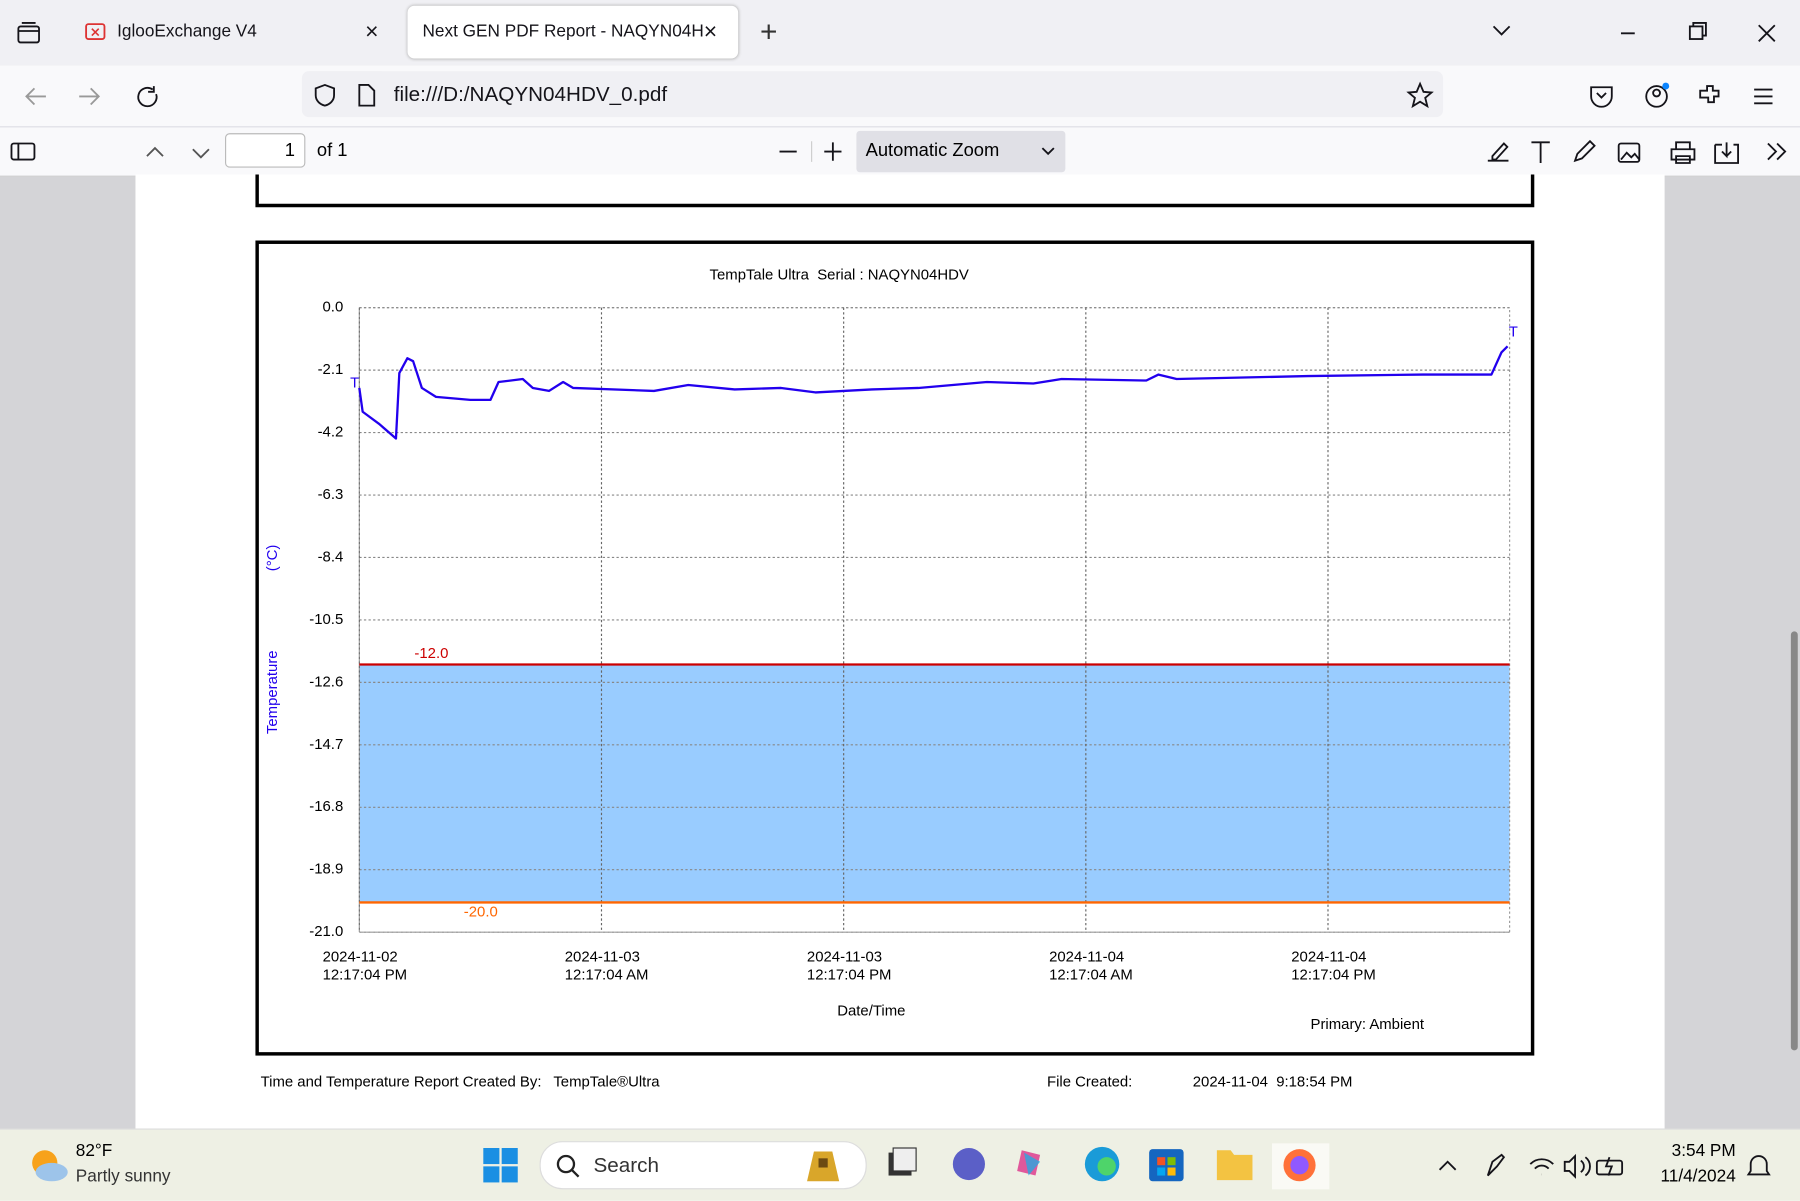 Image resolution: width=1800 pixels, height=1201 pixels. I want to click on y-tick-label: -4.2, so click(331, 432).